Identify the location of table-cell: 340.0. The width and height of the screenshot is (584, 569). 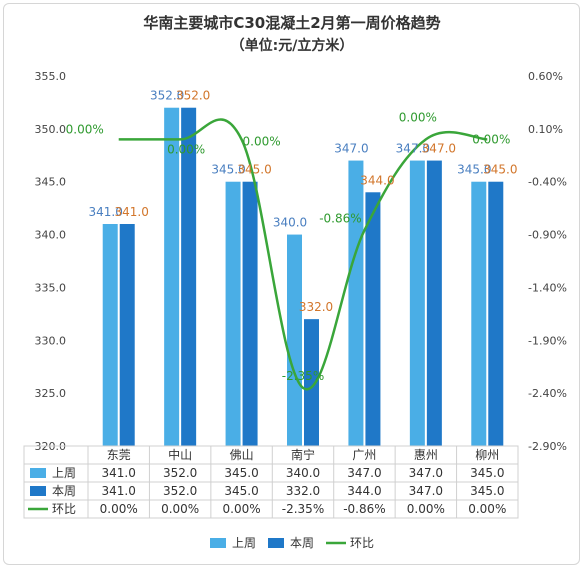
(303, 473).